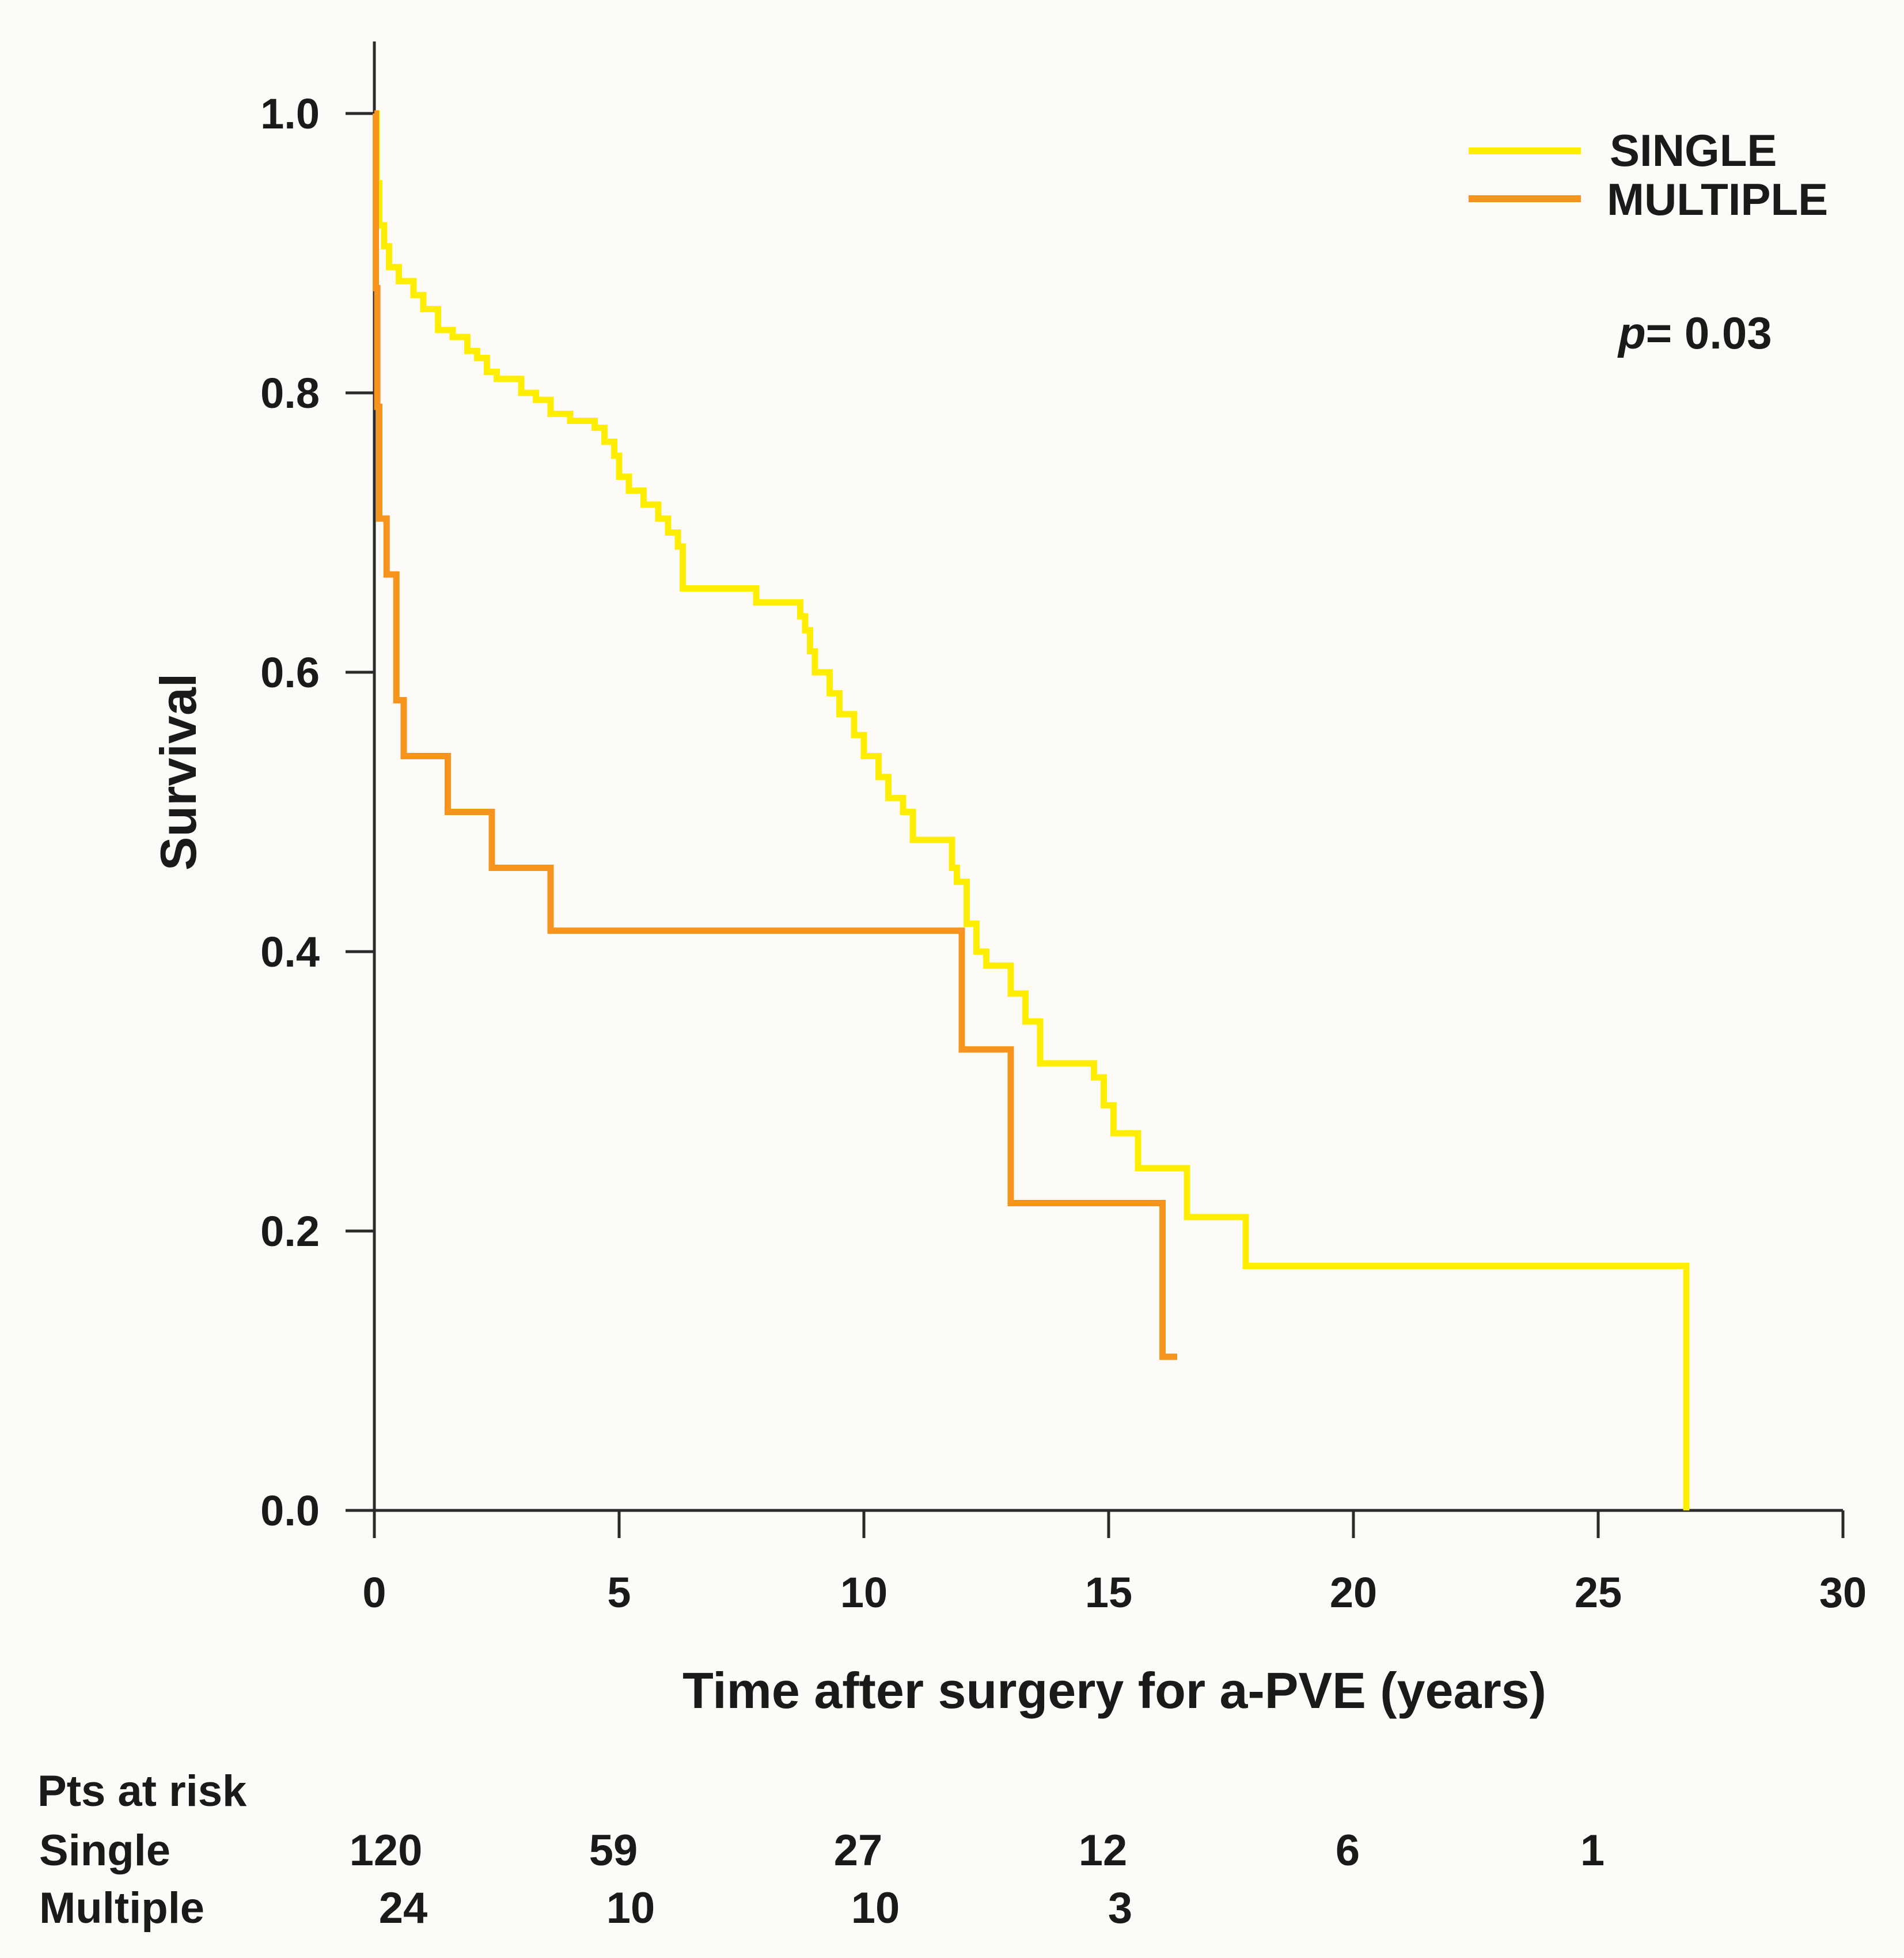  I want to click on x-tick-label: 15, so click(1109, 1592).